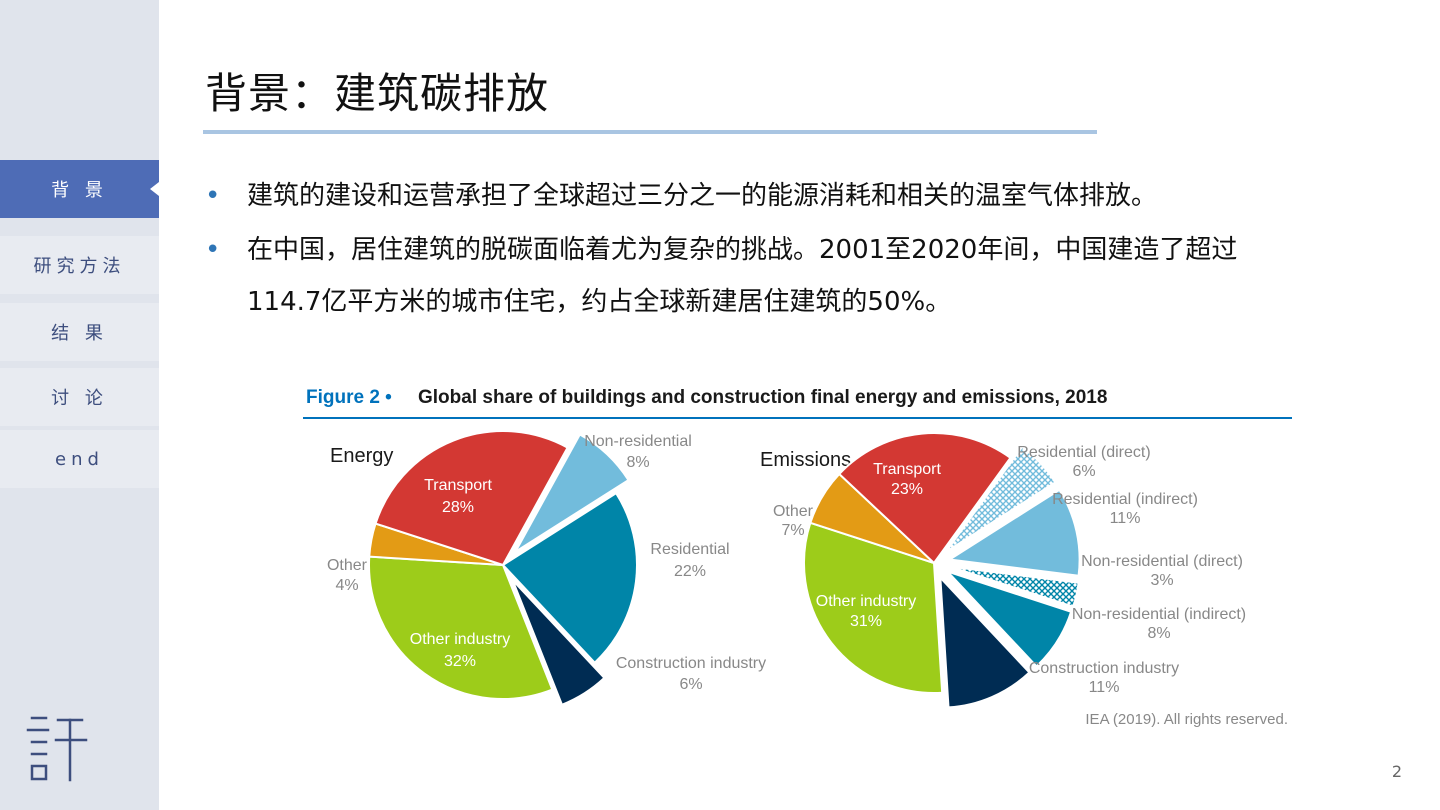 The width and height of the screenshot is (1440, 810). I want to click on energy-slice-residential, so click(569, 578).